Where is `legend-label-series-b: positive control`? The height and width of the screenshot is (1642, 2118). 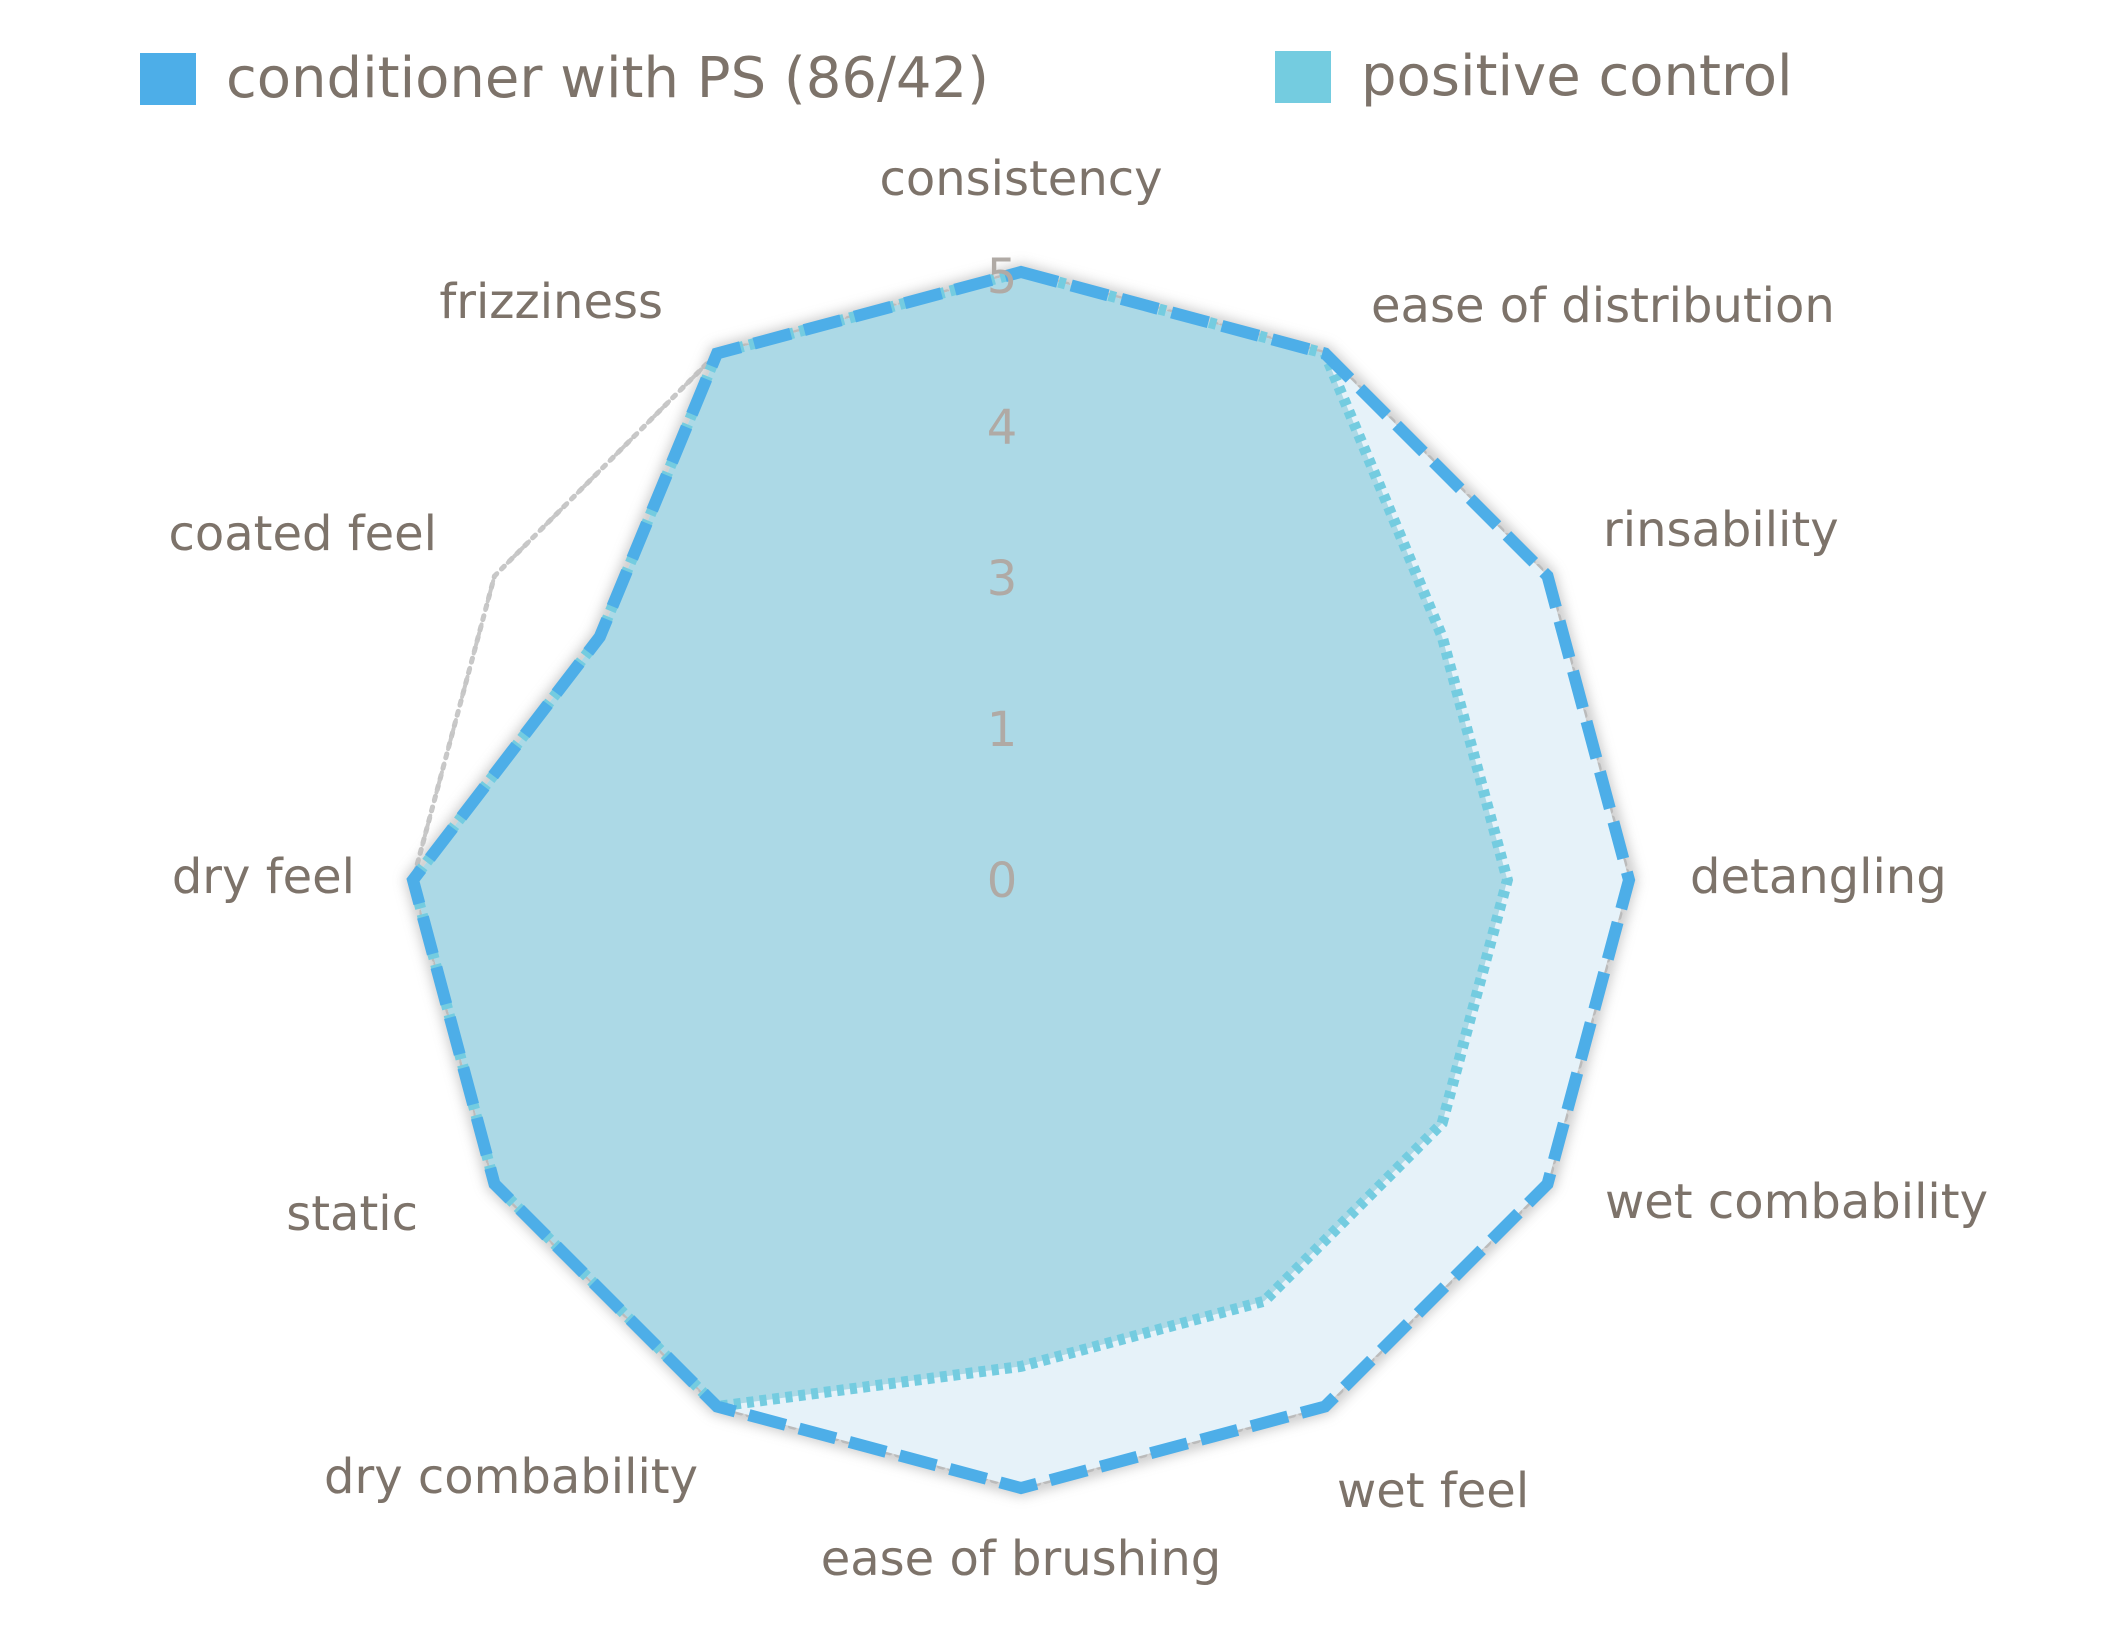
legend-label-series-b: positive control is located at coordinates (1577, 76).